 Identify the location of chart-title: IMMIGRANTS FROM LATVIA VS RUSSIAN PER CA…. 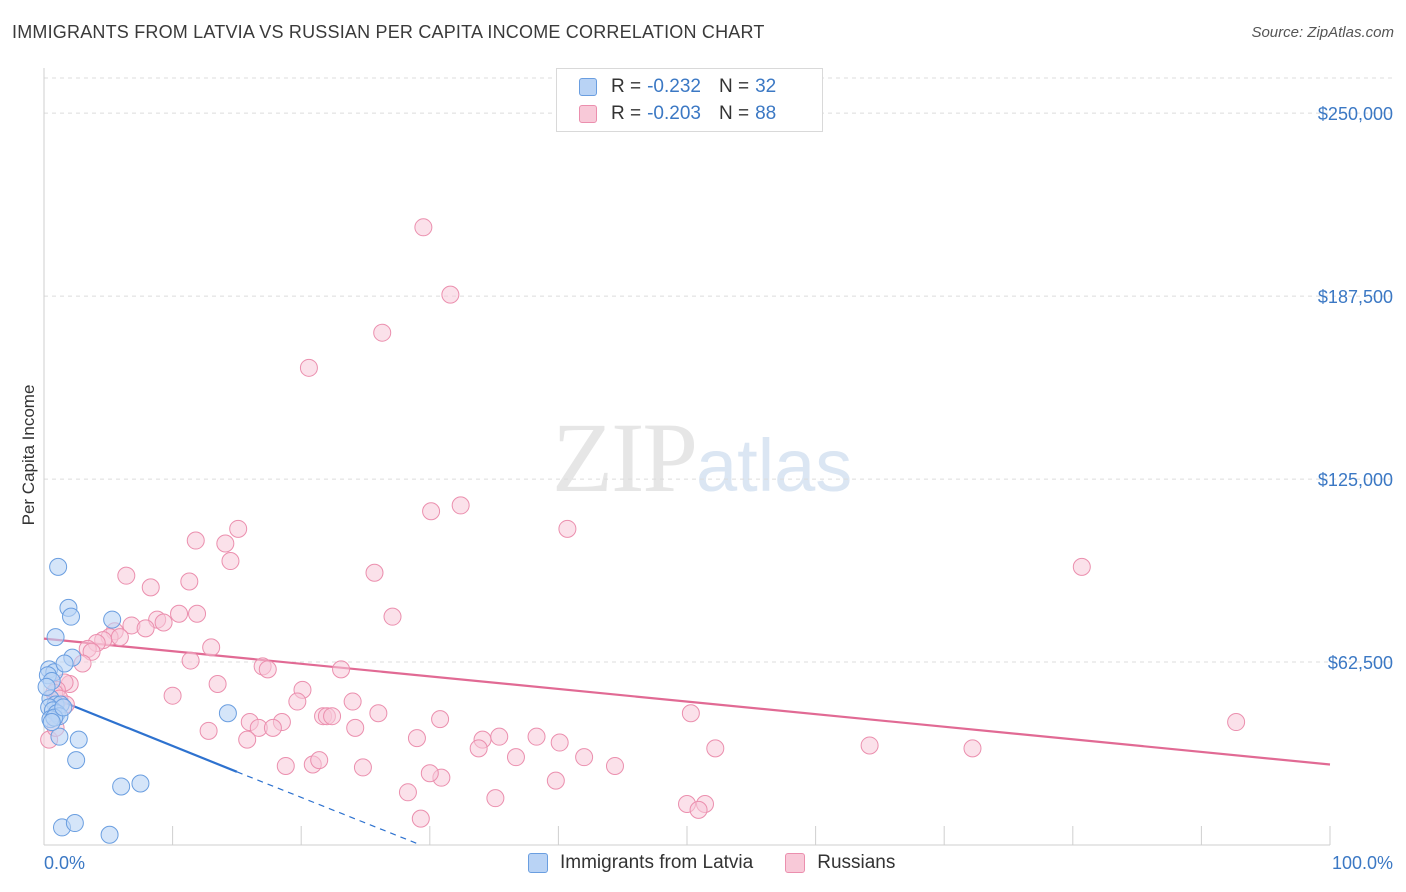
(388, 32).